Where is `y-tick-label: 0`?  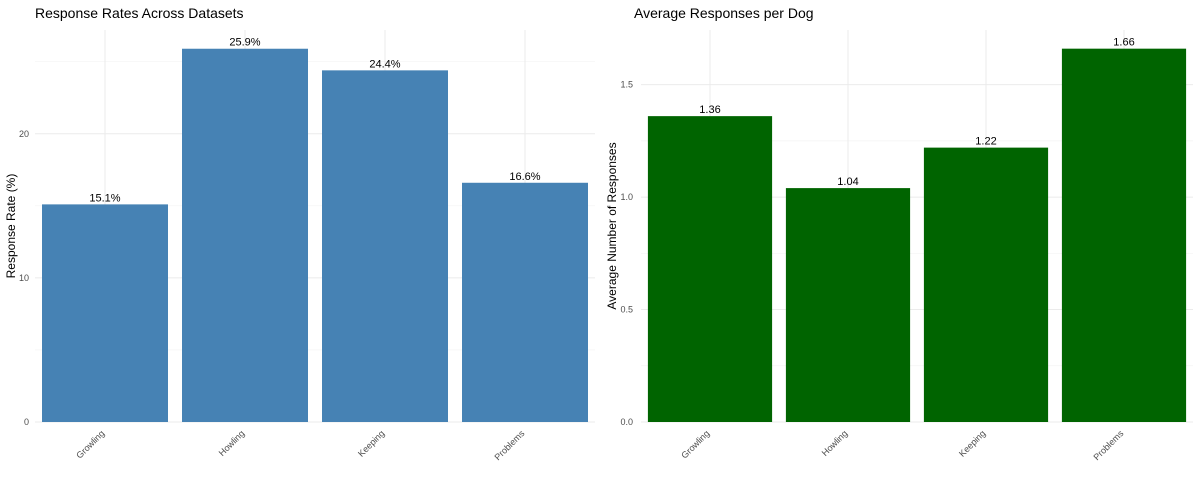
y-tick-label: 0 is located at coordinates (26, 422).